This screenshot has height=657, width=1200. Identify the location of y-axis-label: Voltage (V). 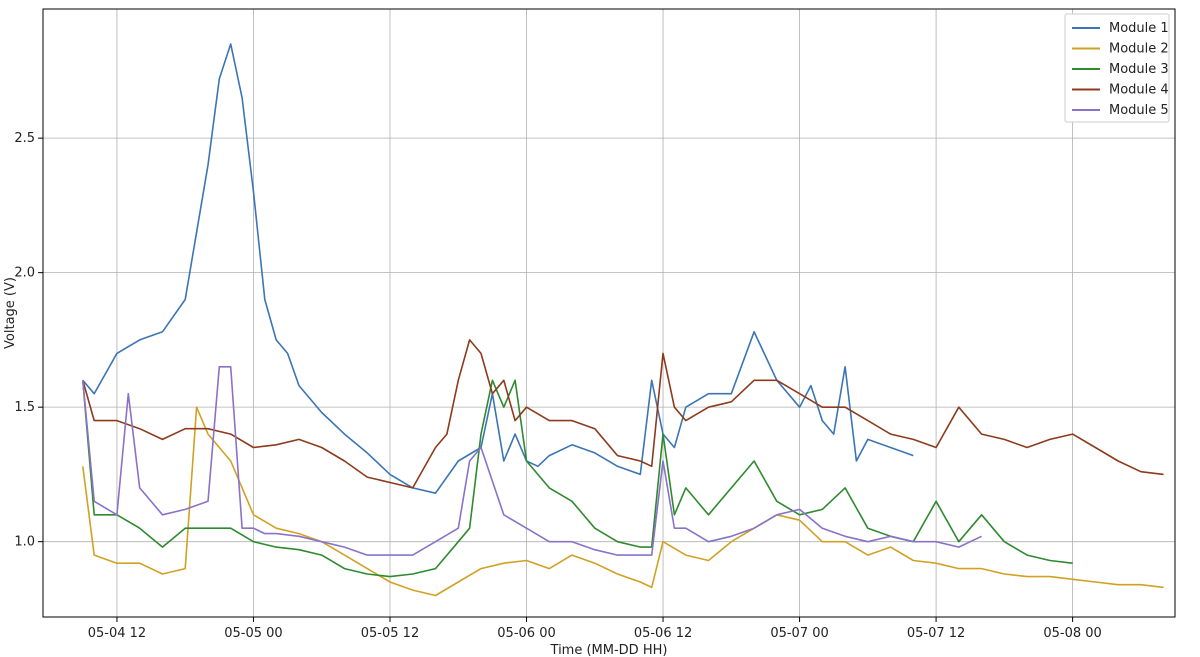
(10, 313).